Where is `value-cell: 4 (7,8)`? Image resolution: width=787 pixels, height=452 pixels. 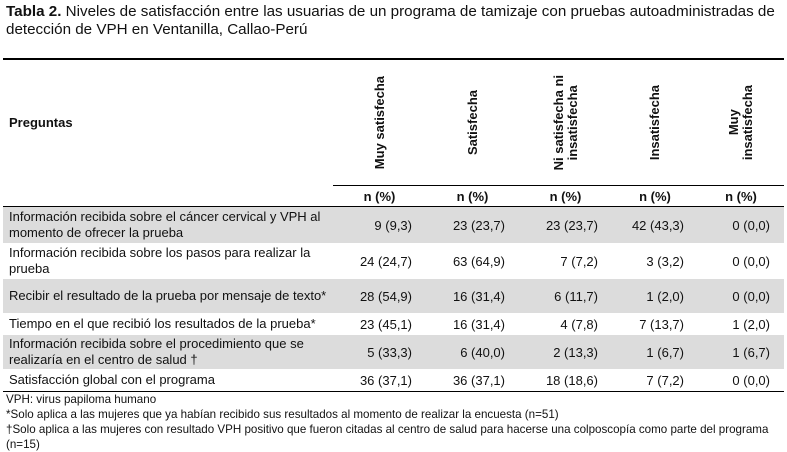
value-cell: 4 (7,8) is located at coordinates (579, 324).